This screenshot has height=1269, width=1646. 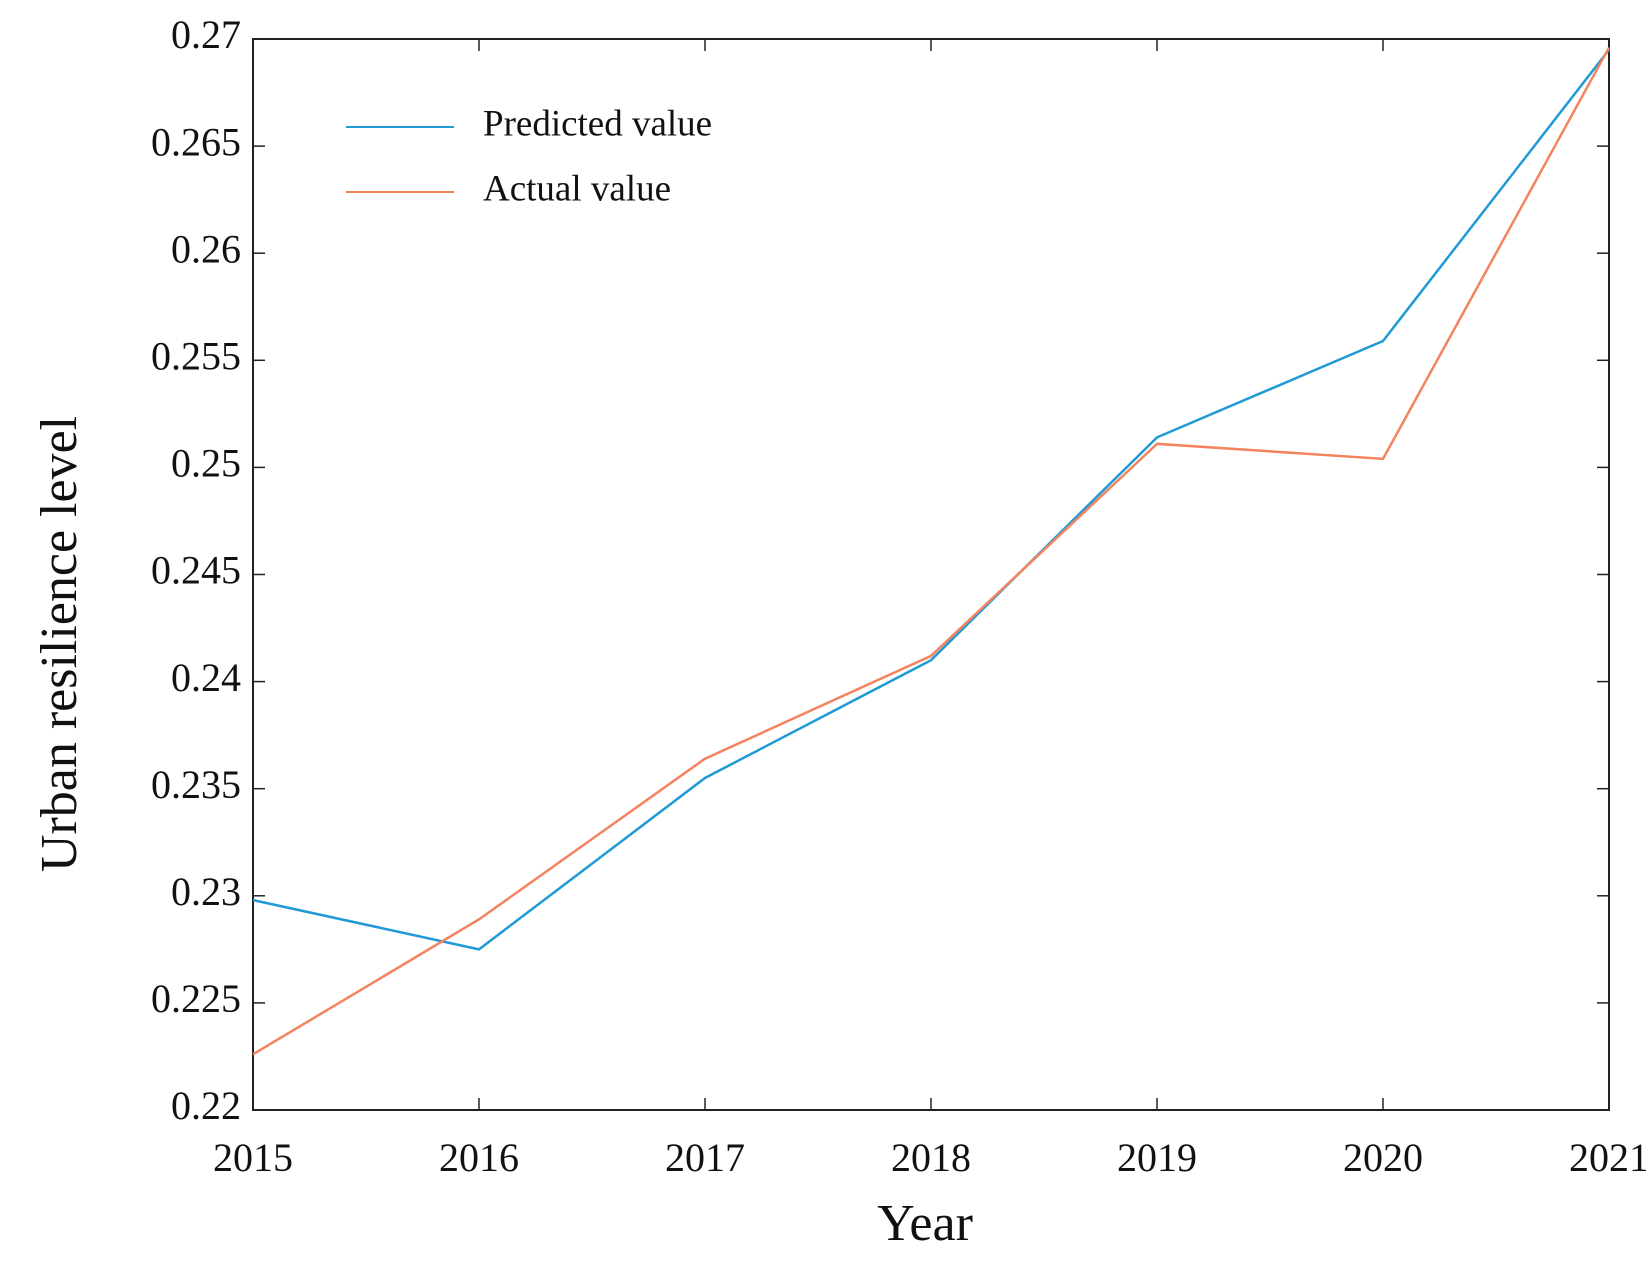 I want to click on y-tick-label: 0.22, so click(x=206, y=1105).